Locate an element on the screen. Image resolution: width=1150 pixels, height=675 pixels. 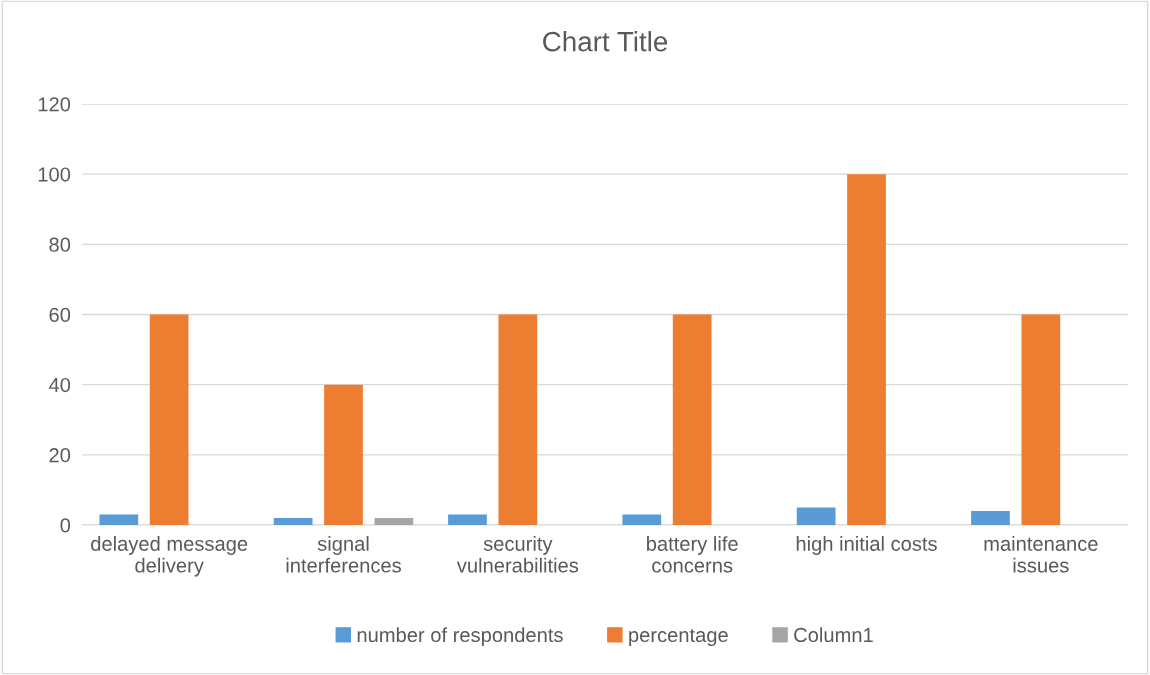
y-tick-label: 40 is located at coordinates (59, 385).